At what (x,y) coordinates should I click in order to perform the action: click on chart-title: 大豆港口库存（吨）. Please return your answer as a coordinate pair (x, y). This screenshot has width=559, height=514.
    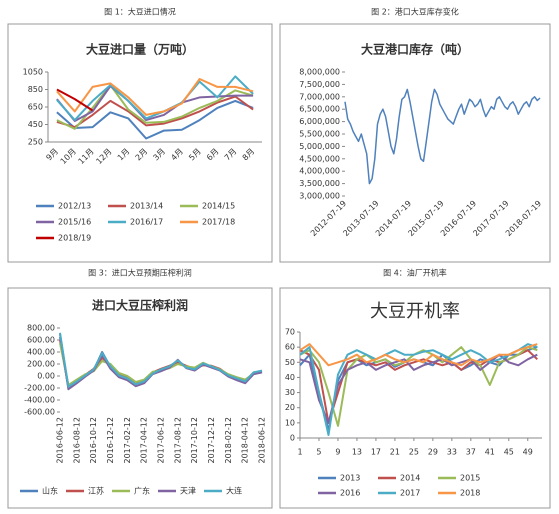
    Looking at the image, I should click on (415, 49).